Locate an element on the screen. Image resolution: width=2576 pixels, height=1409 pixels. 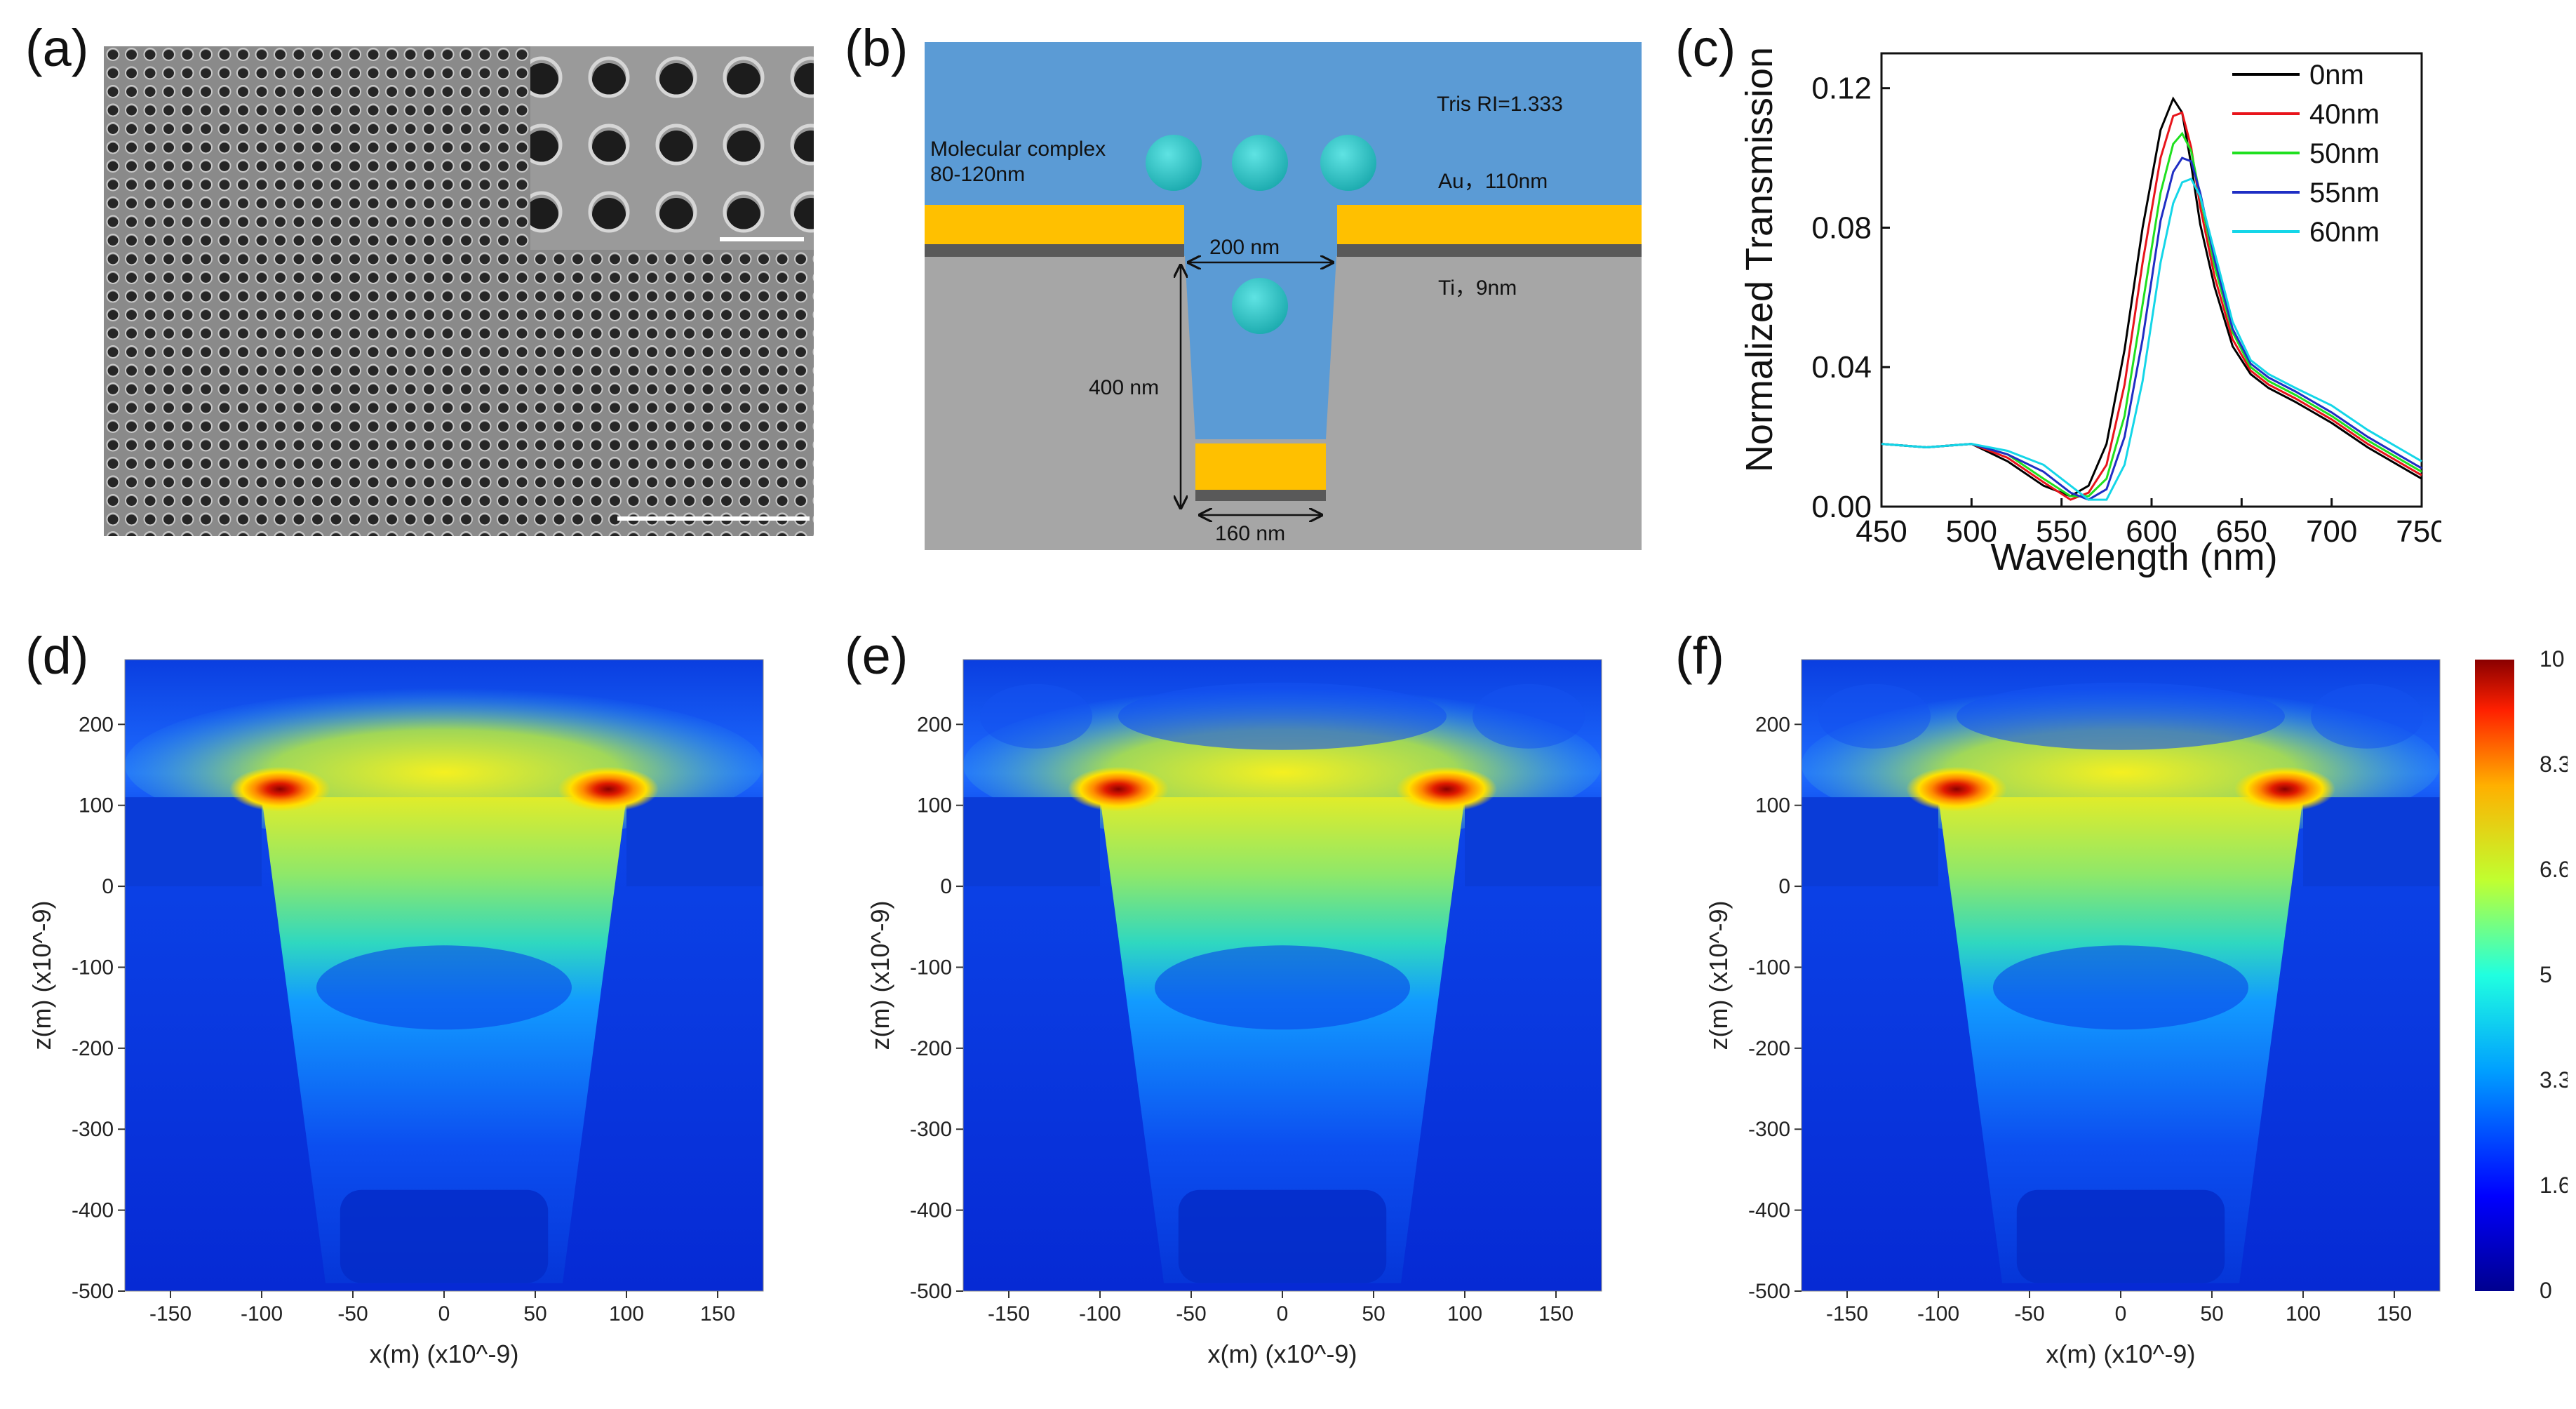
sem-image is located at coordinates (459, 291).